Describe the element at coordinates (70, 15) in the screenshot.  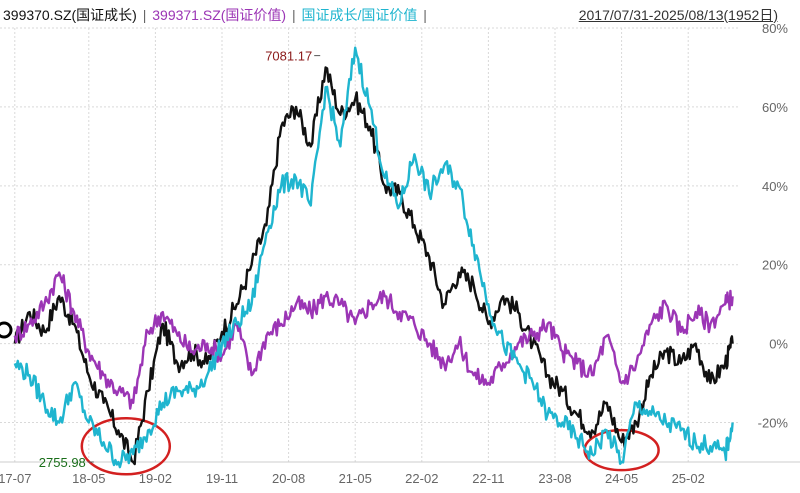
I see `legend-item-growth: 399370.SZ(国证成长)` at that location.